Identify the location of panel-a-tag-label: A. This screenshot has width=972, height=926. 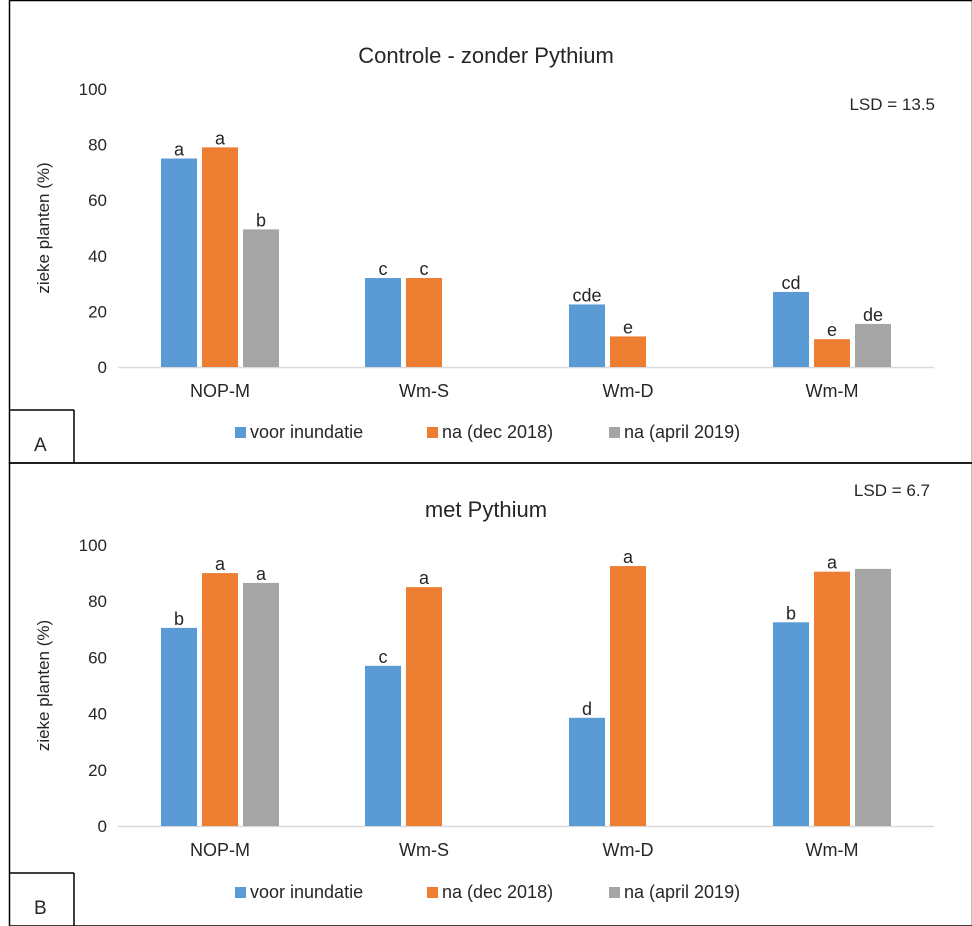
(40, 445).